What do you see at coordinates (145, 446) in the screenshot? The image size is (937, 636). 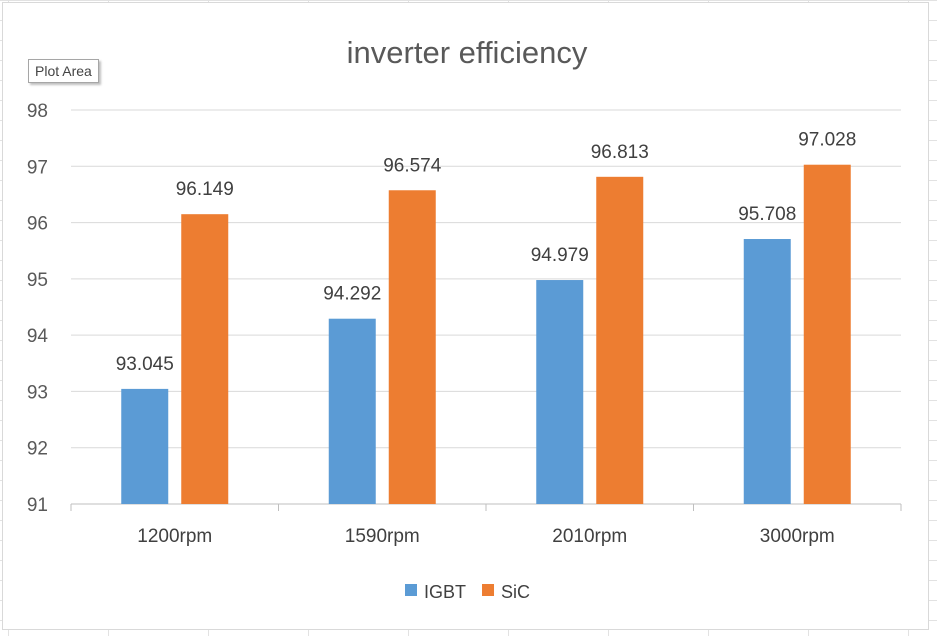 I see `bar-igbt-1200rpm` at bounding box center [145, 446].